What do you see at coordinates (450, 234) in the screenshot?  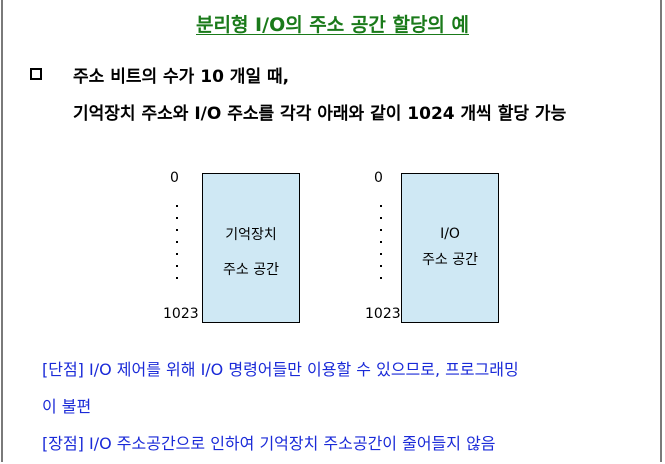 I see `io-box-label-1: I/O` at bounding box center [450, 234].